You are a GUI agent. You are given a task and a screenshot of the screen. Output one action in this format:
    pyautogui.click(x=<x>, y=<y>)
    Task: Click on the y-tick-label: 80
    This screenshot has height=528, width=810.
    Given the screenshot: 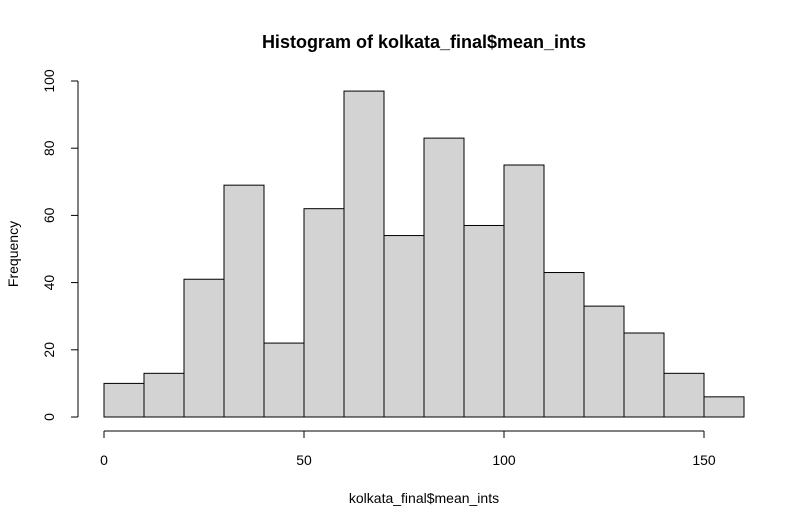 What is the action you would take?
    pyautogui.click(x=49, y=148)
    